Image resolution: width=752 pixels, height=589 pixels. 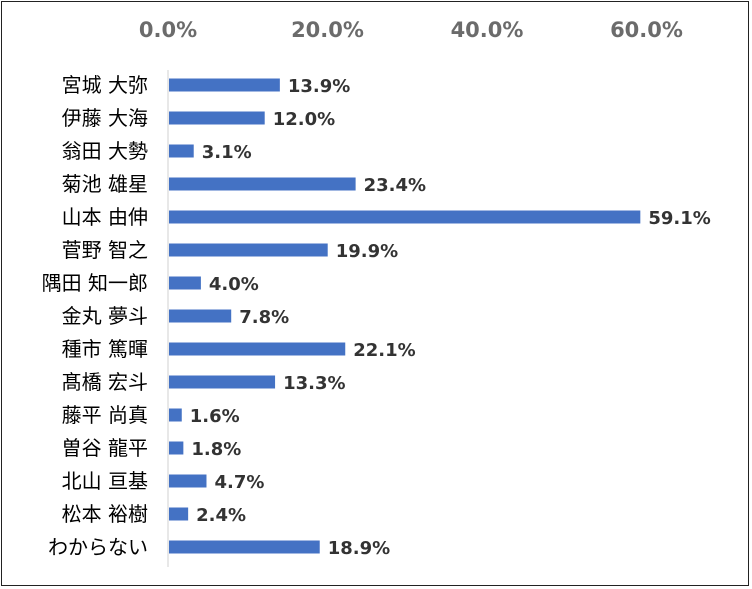 What do you see at coordinates (679, 218) in the screenshot?
I see `data-label: 59.1%` at bounding box center [679, 218].